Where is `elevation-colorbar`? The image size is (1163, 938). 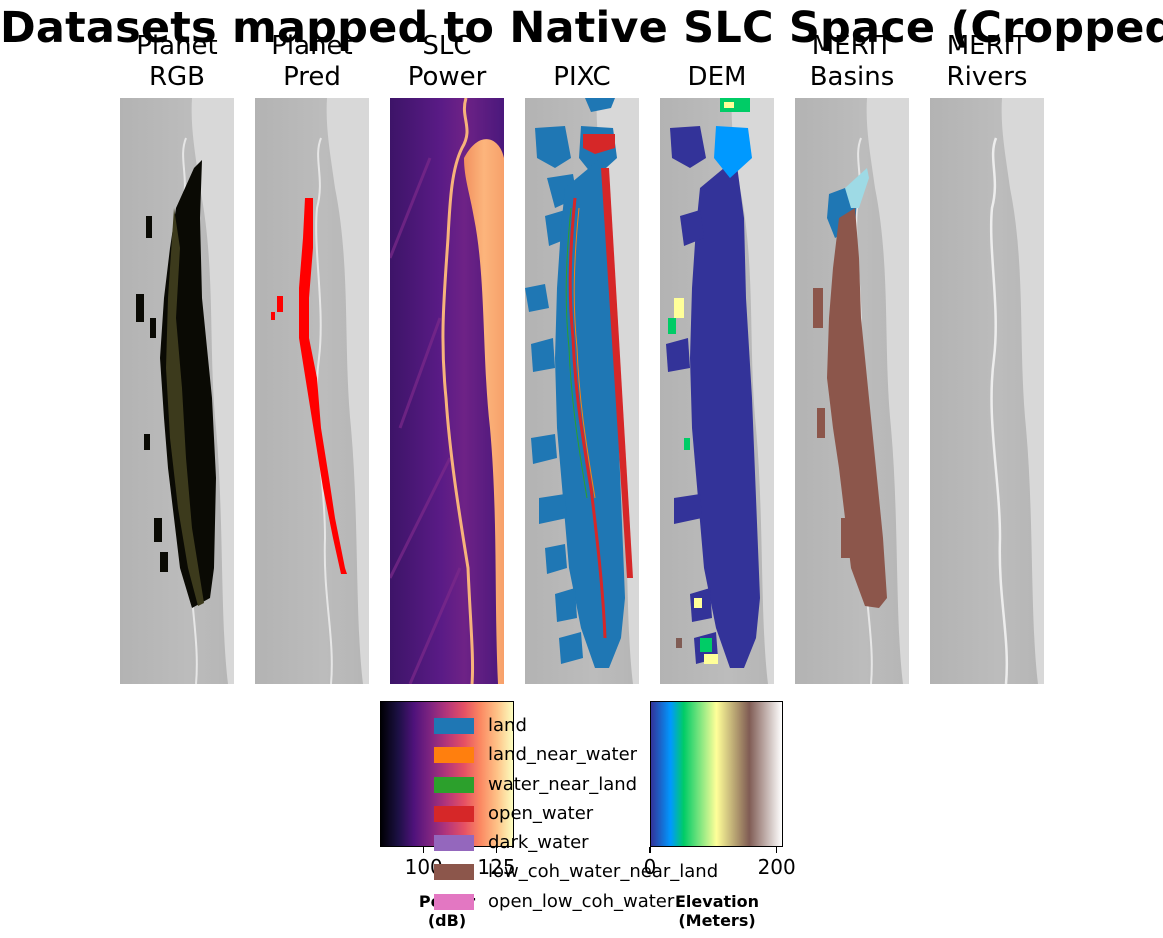
elevation-colorbar is located at coordinates (716, 774).